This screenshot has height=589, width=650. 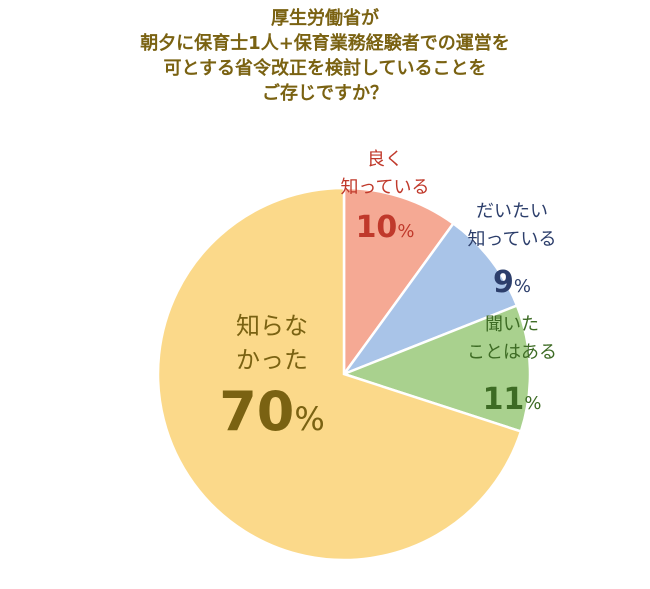 What do you see at coordinates (512, 324) in the screenshot?
I see `slice-label: 聞いた` at bounding box center [512, 324].